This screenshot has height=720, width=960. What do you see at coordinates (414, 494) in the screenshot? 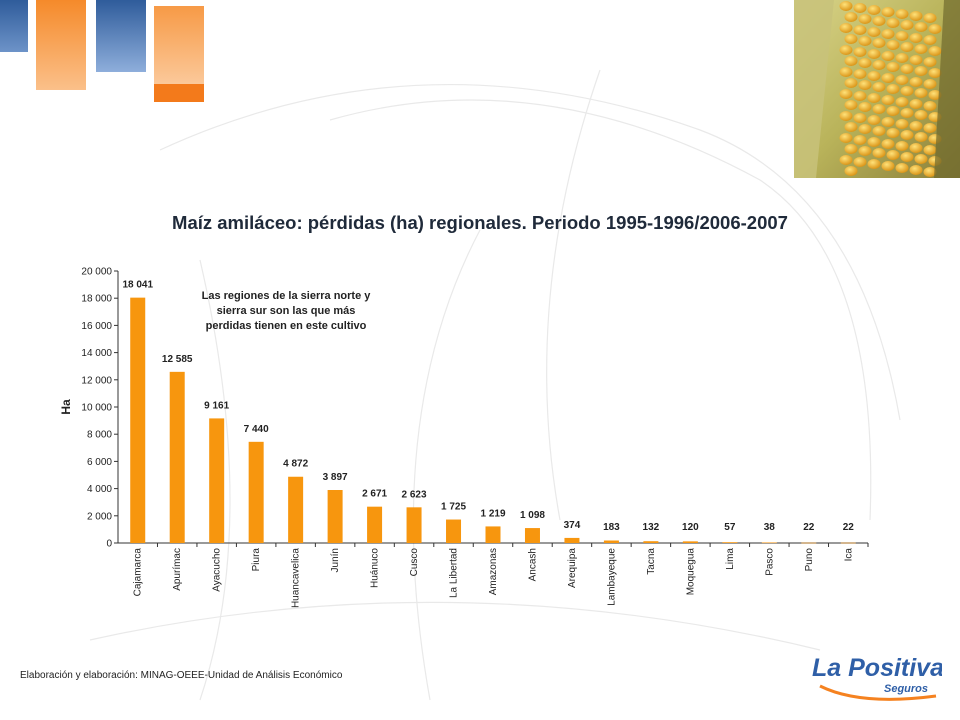
I see `bar-value-label: 2 623` at bounding box center [414, 494].